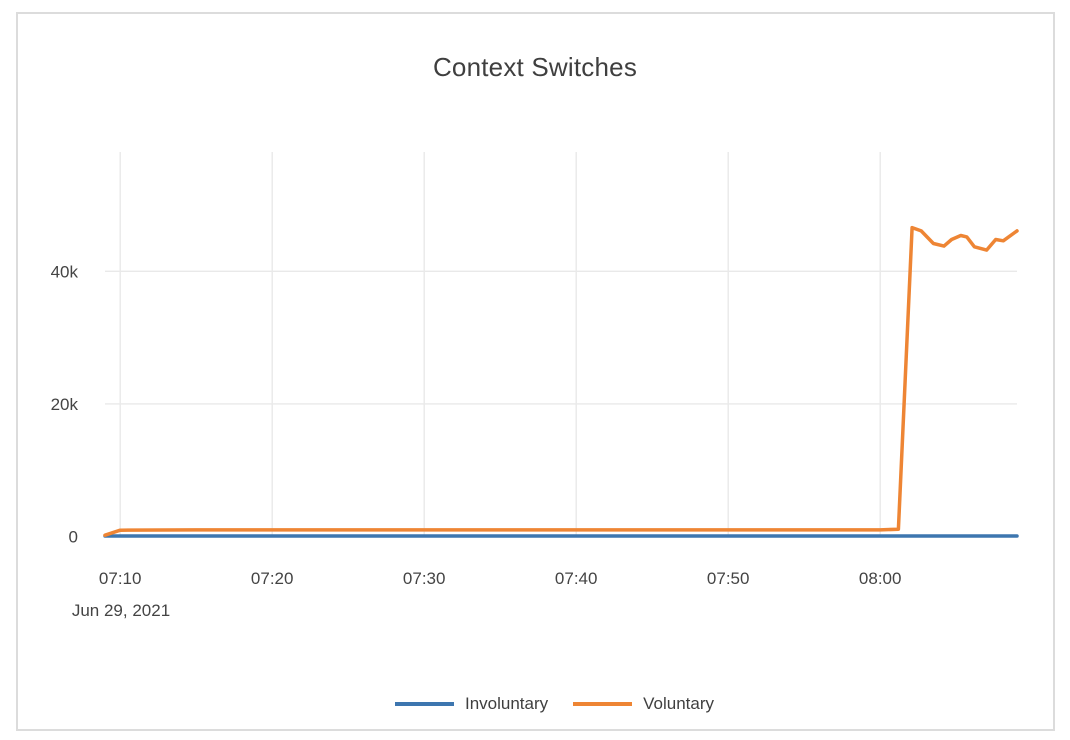 This screenshot has height=740, width=1070. I want to click on chart-legend: Involuntary Voluntary, so click(535, 704).